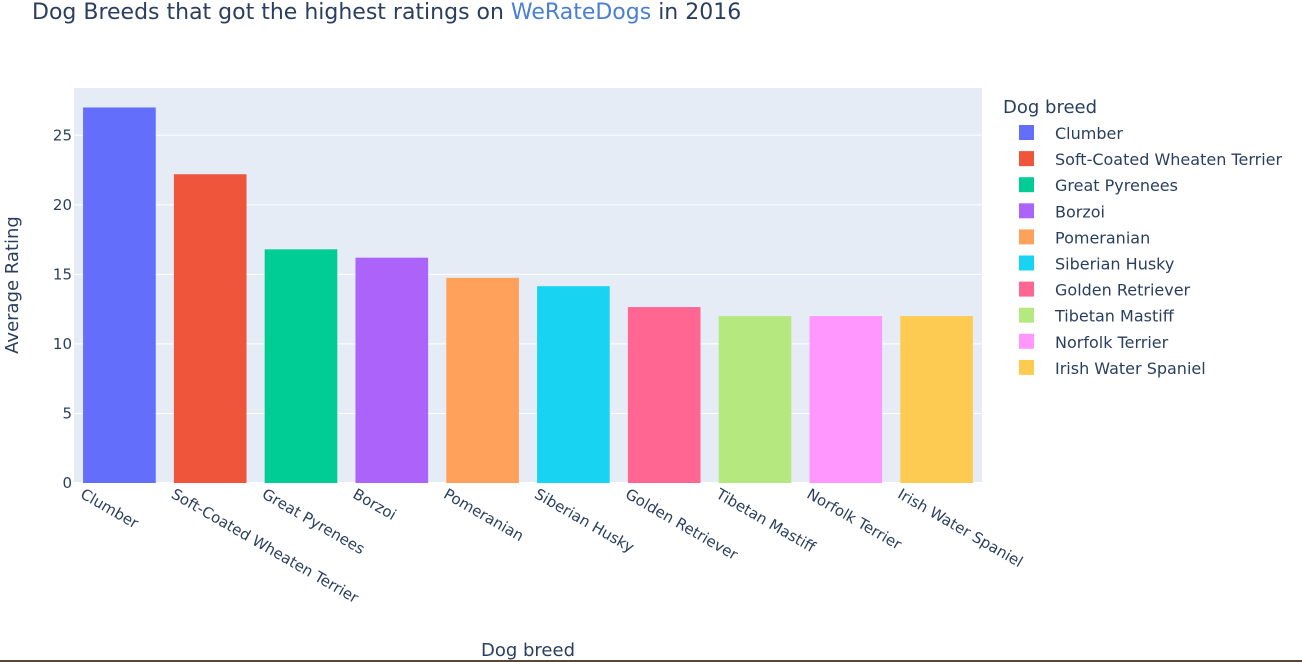 This screenshot has width=1302, height=662. I want to click on x-tick-label: Irish Water Spaniel, so click(960, 528).